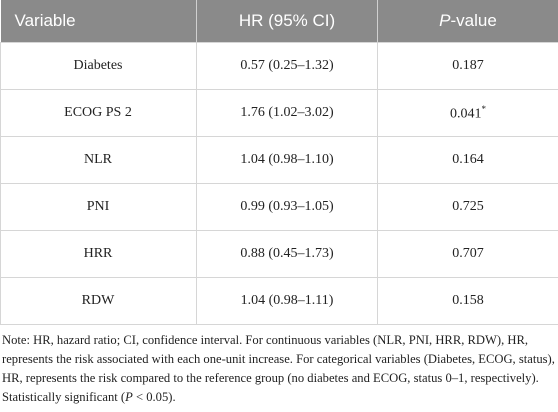 The image size is (558, 412). I want to click on table-cell: 1.04 (0.98–1.11), so click(287, 301).